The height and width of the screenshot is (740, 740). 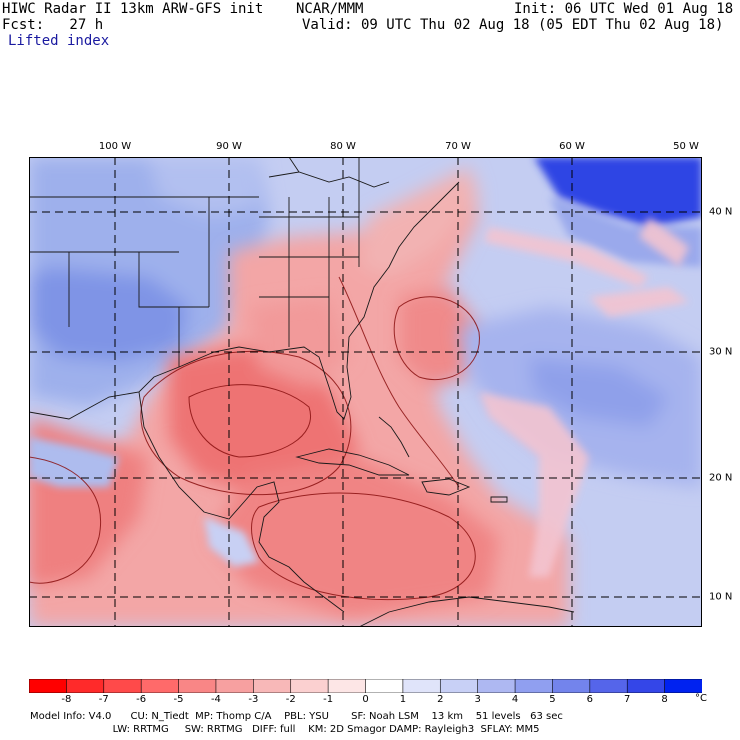 I want to click on very-unstable-southeast, so click(x=299, y=342).